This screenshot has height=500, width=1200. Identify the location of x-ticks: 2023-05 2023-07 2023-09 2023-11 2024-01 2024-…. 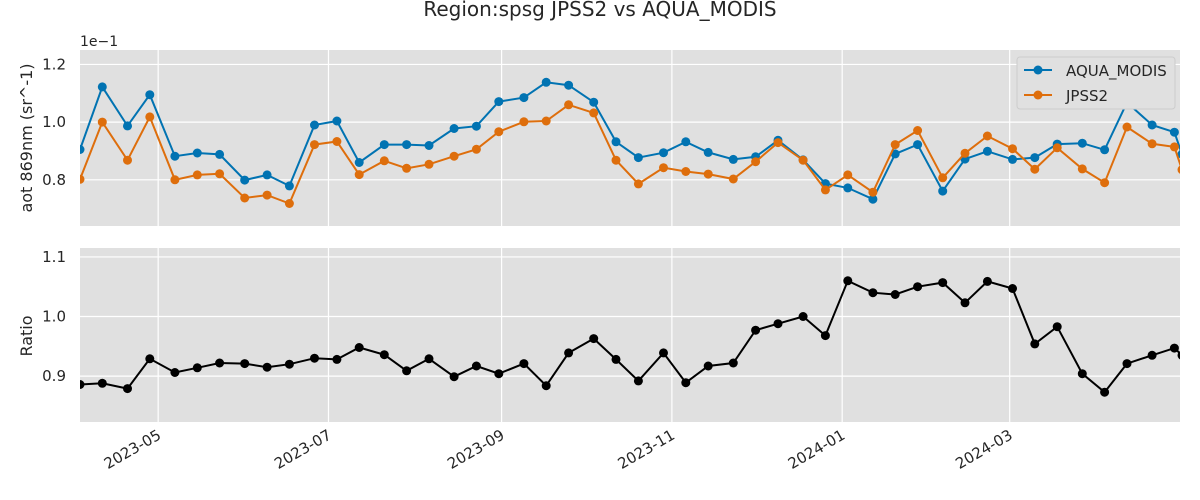
(558, 449).